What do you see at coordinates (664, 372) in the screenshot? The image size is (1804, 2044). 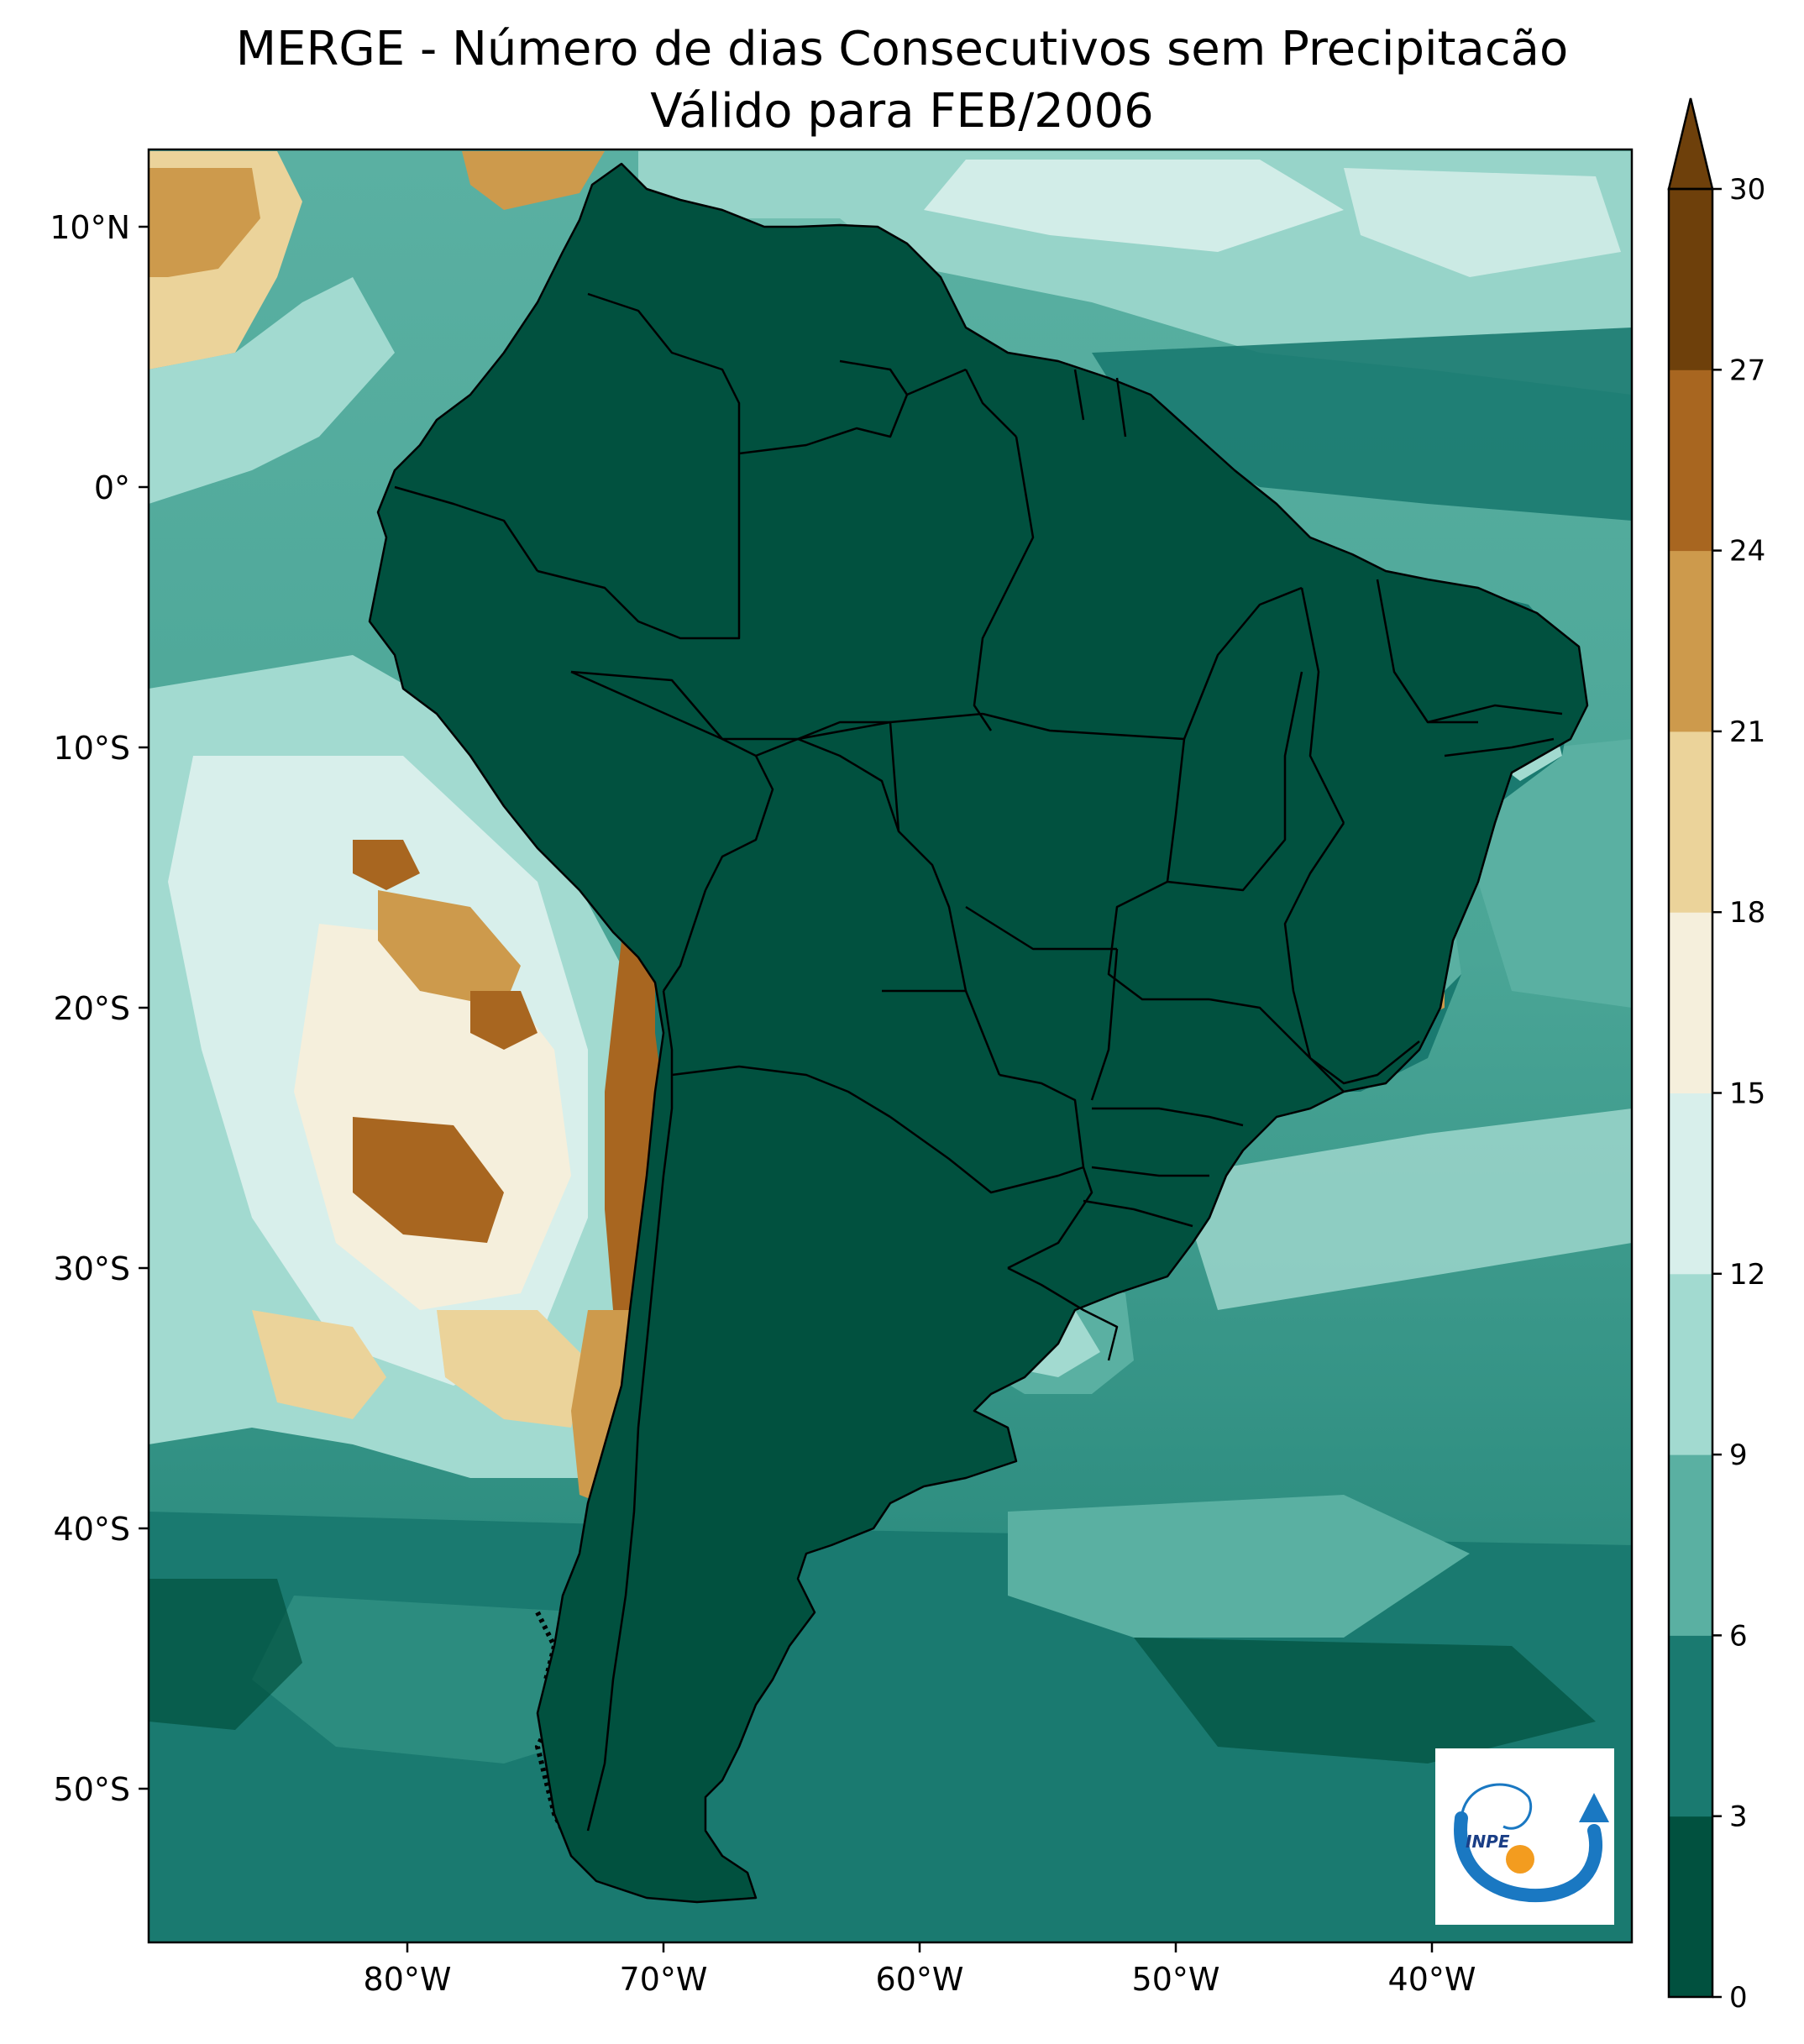 I see `border-colombia-venezuela` at bounding box center [664, 372].